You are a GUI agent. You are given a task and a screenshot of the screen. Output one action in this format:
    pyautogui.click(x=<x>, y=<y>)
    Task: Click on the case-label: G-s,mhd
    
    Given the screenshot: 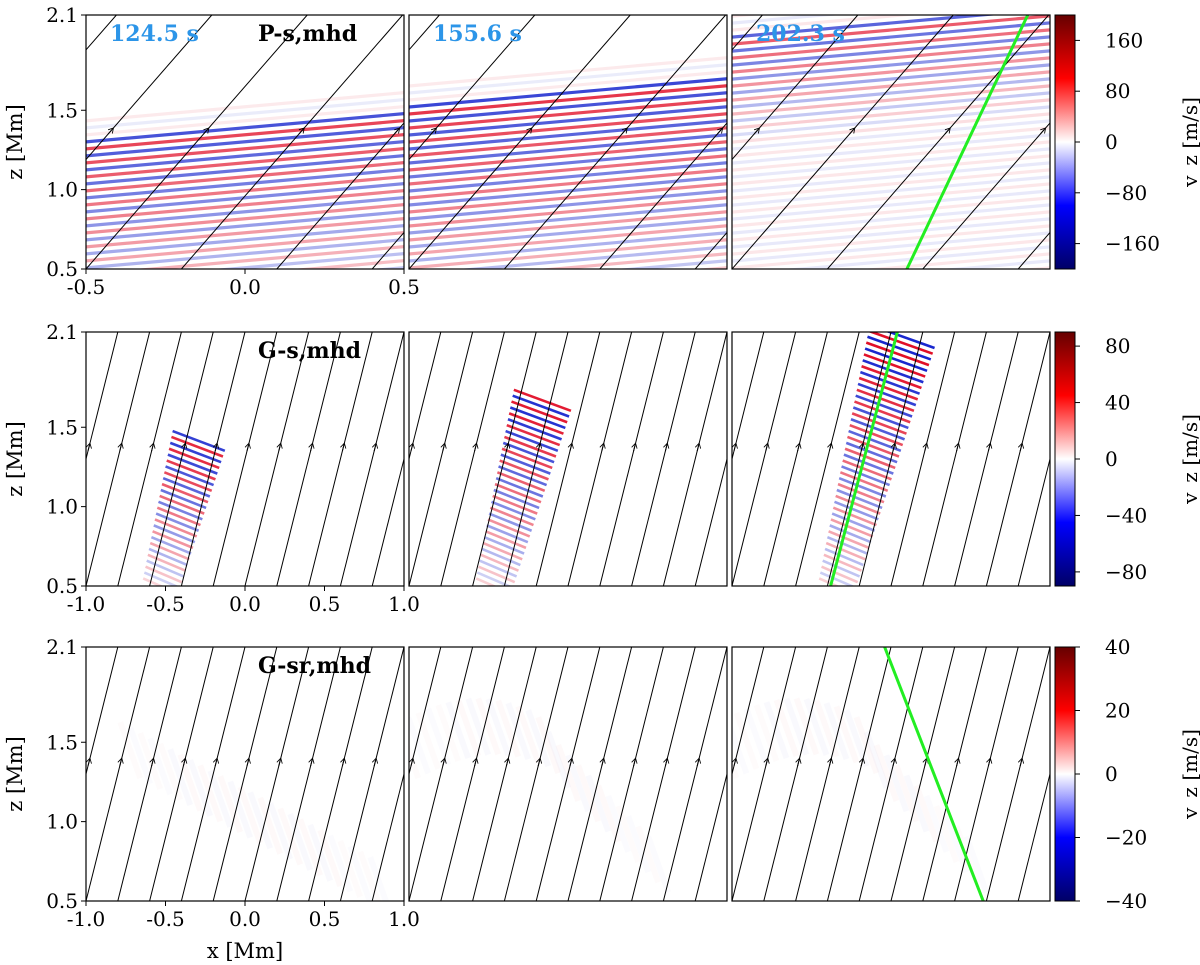 What is the action you would take?
    pyautogui.click(x=309, y=351)
    